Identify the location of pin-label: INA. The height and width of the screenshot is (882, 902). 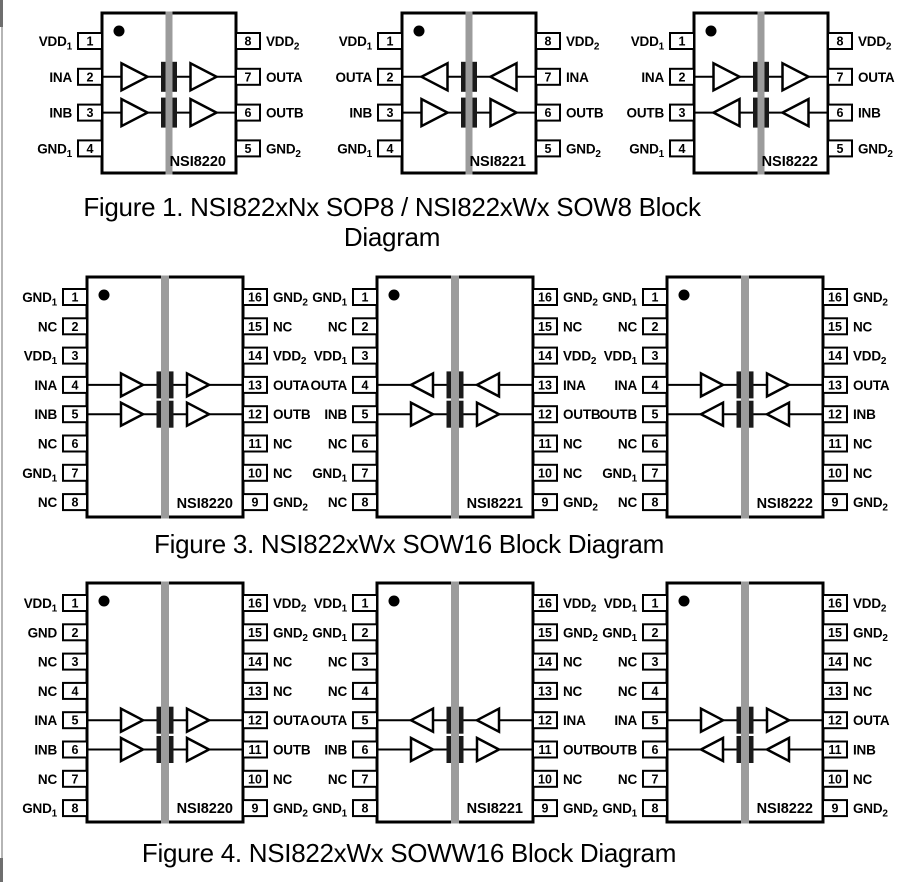
(574, 385).